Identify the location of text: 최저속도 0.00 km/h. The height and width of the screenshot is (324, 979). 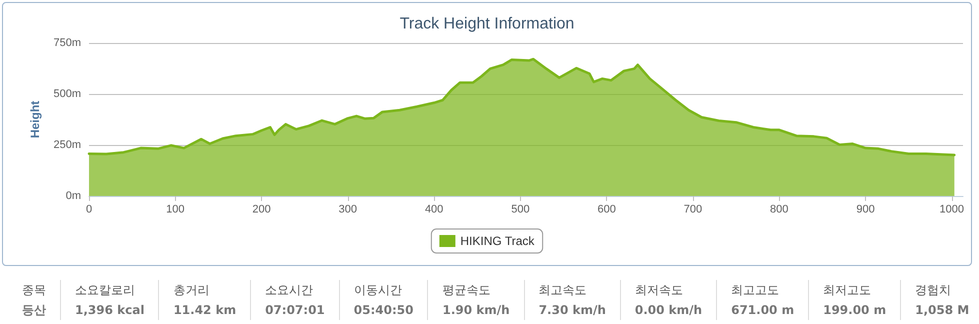
(668, 299).